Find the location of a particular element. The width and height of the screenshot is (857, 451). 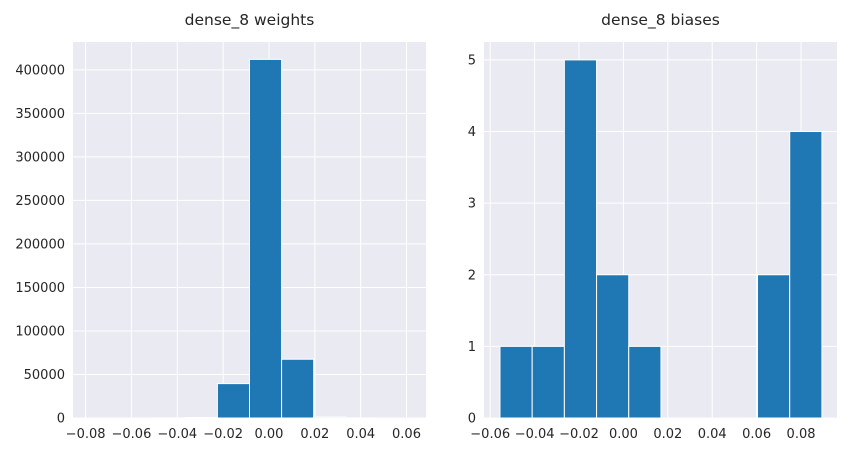

biases-chart-title: dense_8 biases is located at coordinates (660, 20).